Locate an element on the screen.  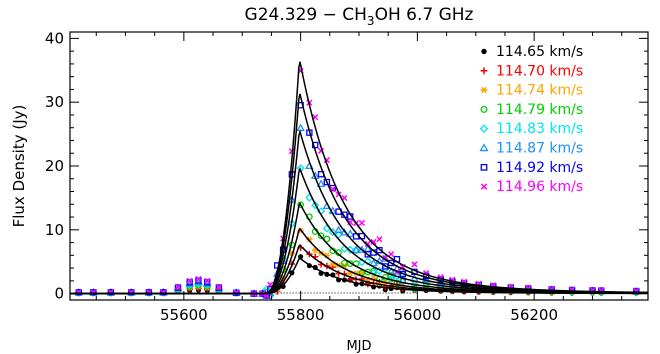
legend-entry-7: 114.92 km/s is located at coordinates (531, 168).